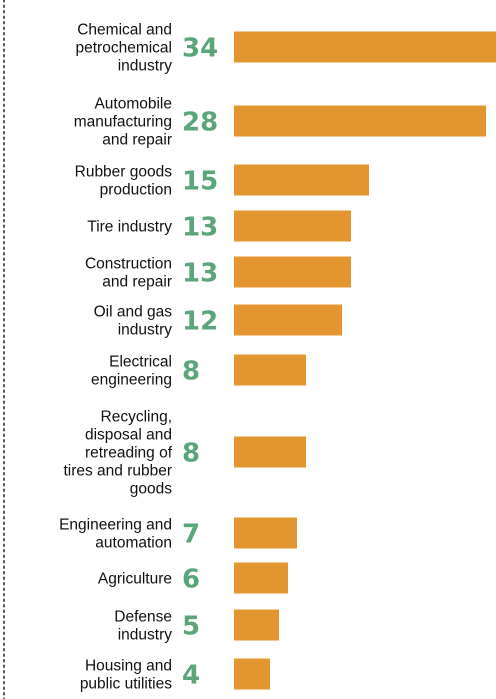 This screenshot has height=699, width=496. What do you see at coordinates (222, 181) in the screenshot?
I see `chart-row: Rubber goods production 15` at bounding box center [222, 181].